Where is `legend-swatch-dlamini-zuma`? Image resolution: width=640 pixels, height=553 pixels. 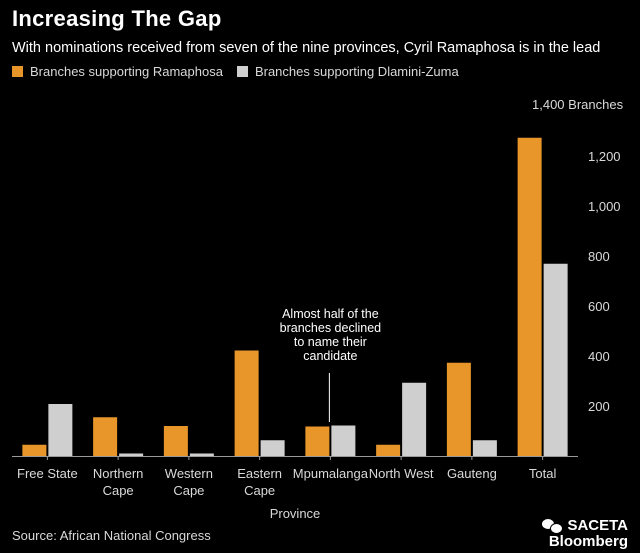 legend-swatch-dlamini-zuma is located at coordinates (242, 71).